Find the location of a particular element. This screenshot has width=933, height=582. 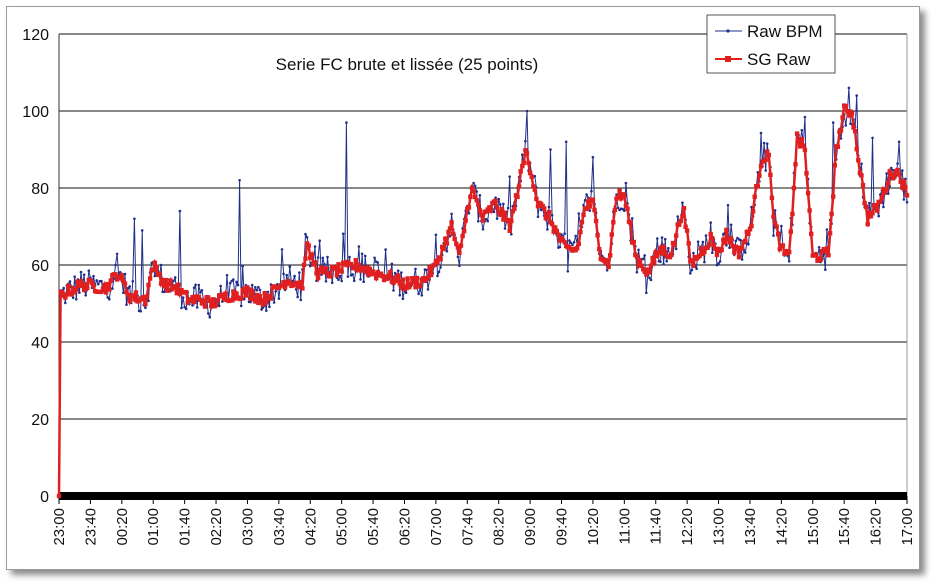

x-tick-label: 10:20 is located at coordinates (593, 527).